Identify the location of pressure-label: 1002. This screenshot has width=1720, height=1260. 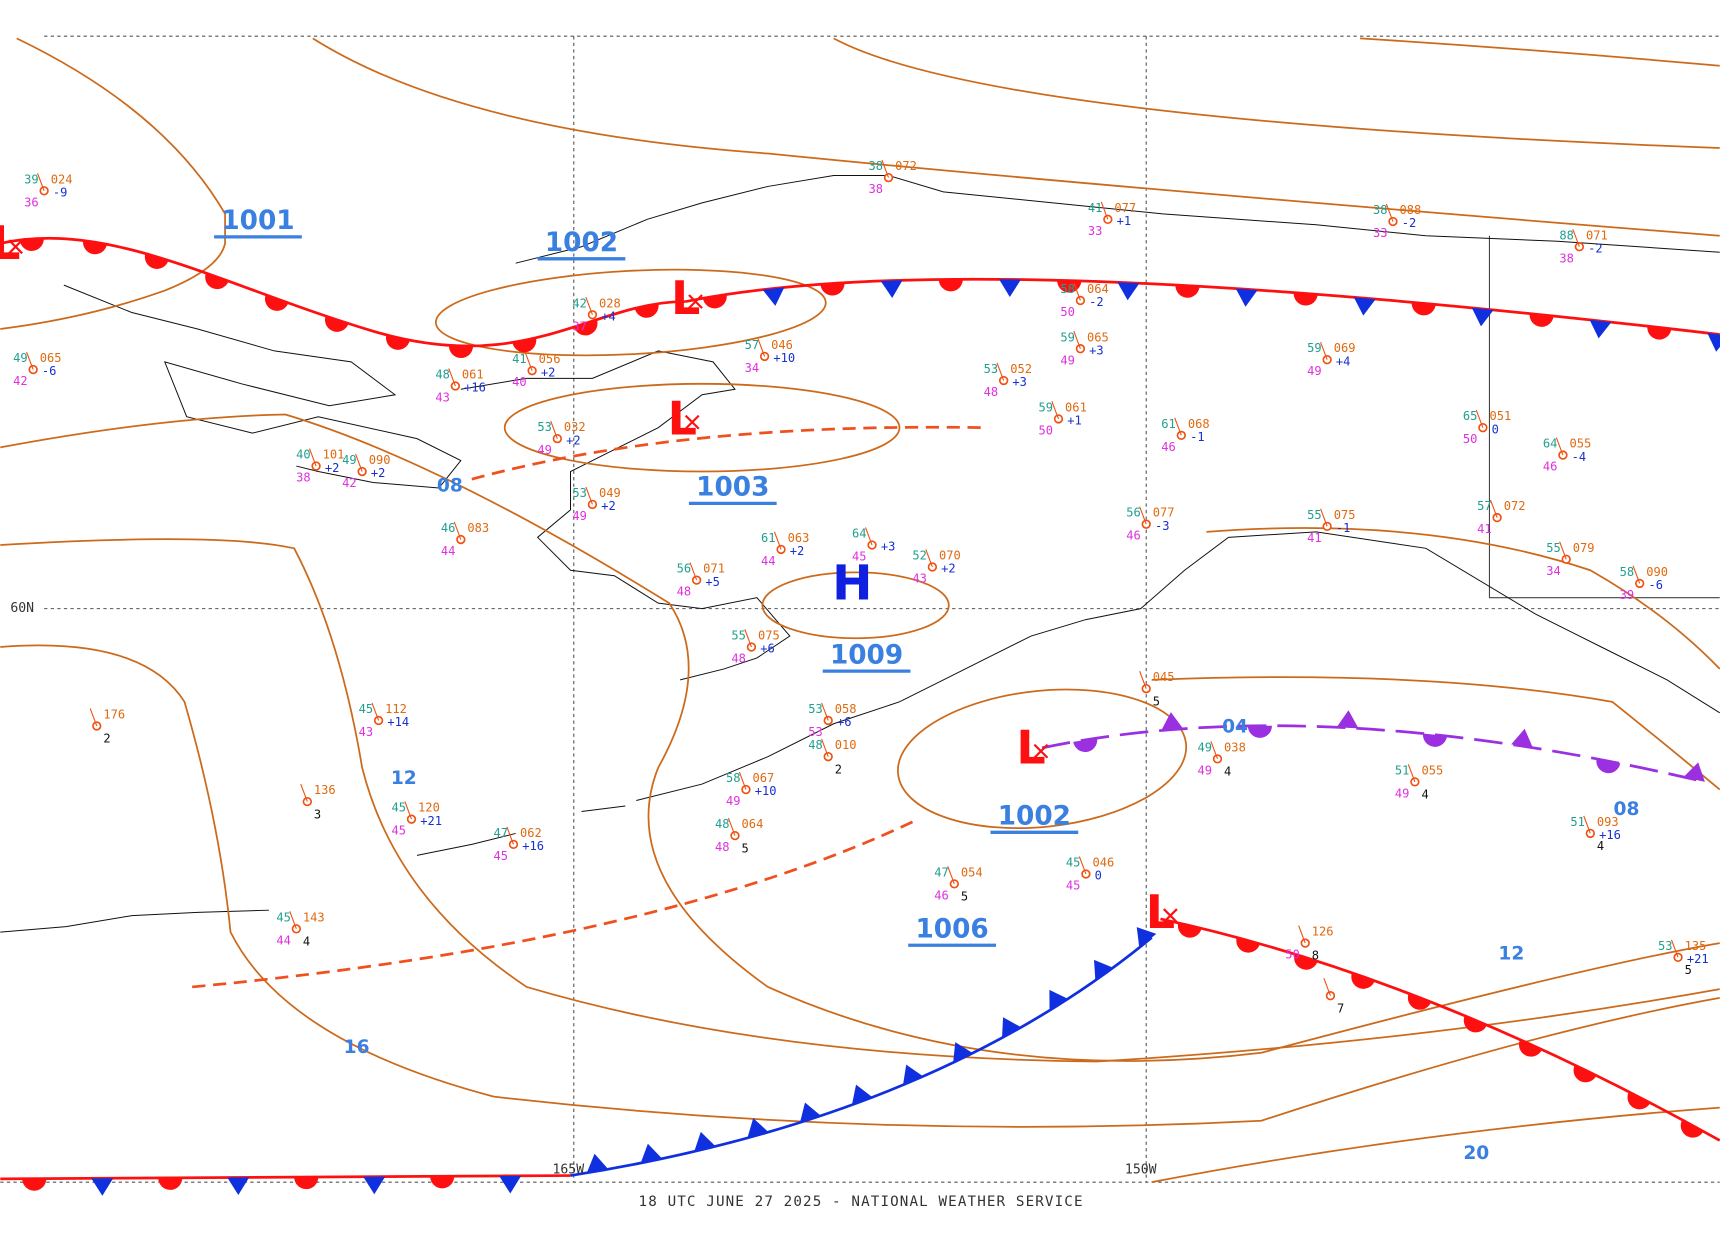
(1034, 816).